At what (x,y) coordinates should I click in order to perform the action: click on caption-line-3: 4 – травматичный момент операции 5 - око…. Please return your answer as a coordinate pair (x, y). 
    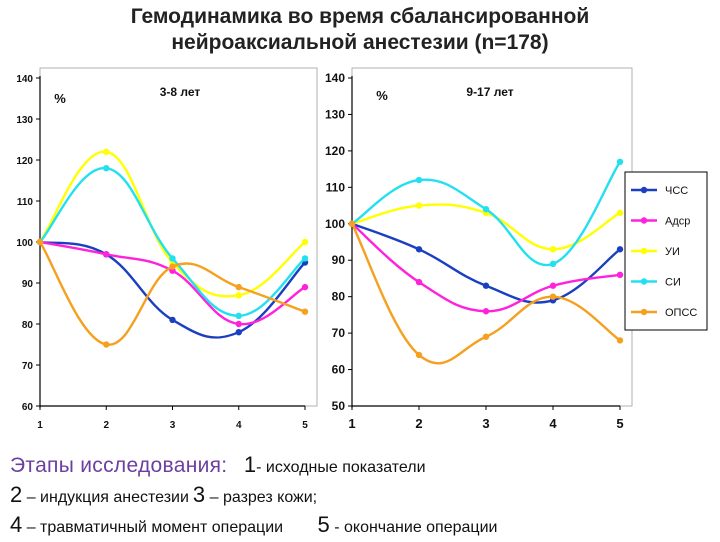
    Looking at the image, I should click on (365, 527).